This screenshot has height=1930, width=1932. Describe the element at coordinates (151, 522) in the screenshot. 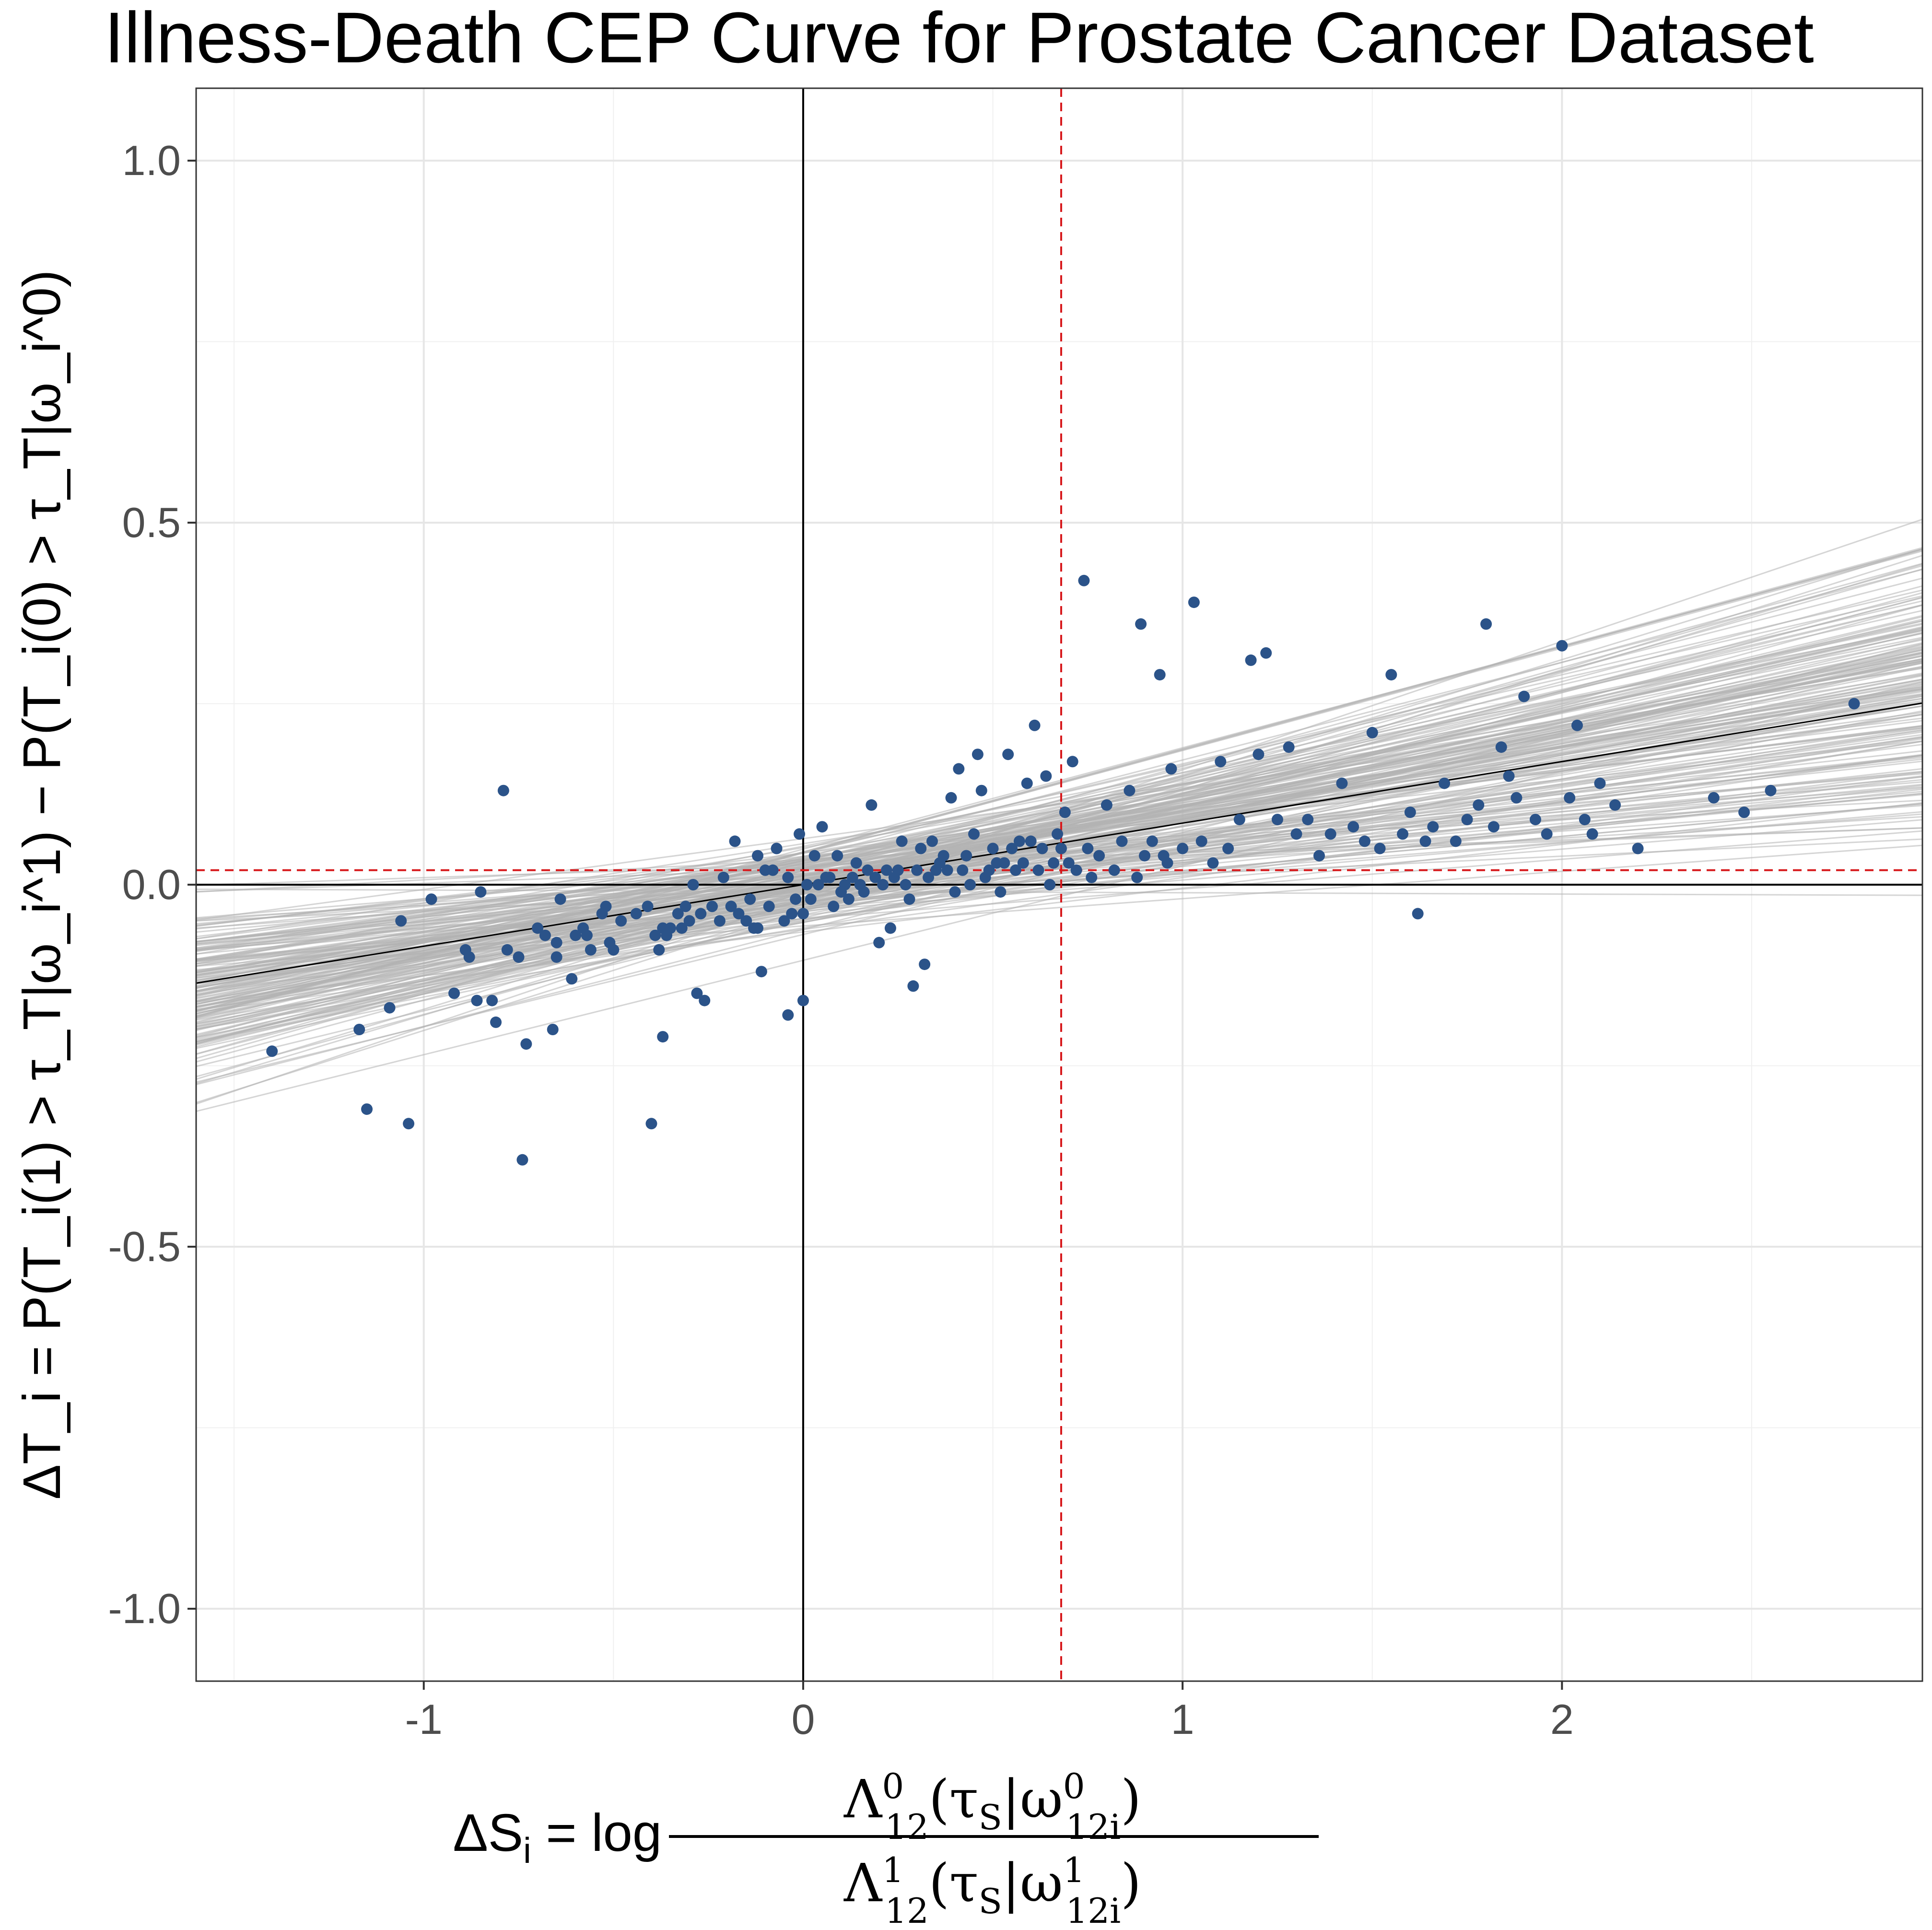

I see `y-tick-label: 0.5` at that location.